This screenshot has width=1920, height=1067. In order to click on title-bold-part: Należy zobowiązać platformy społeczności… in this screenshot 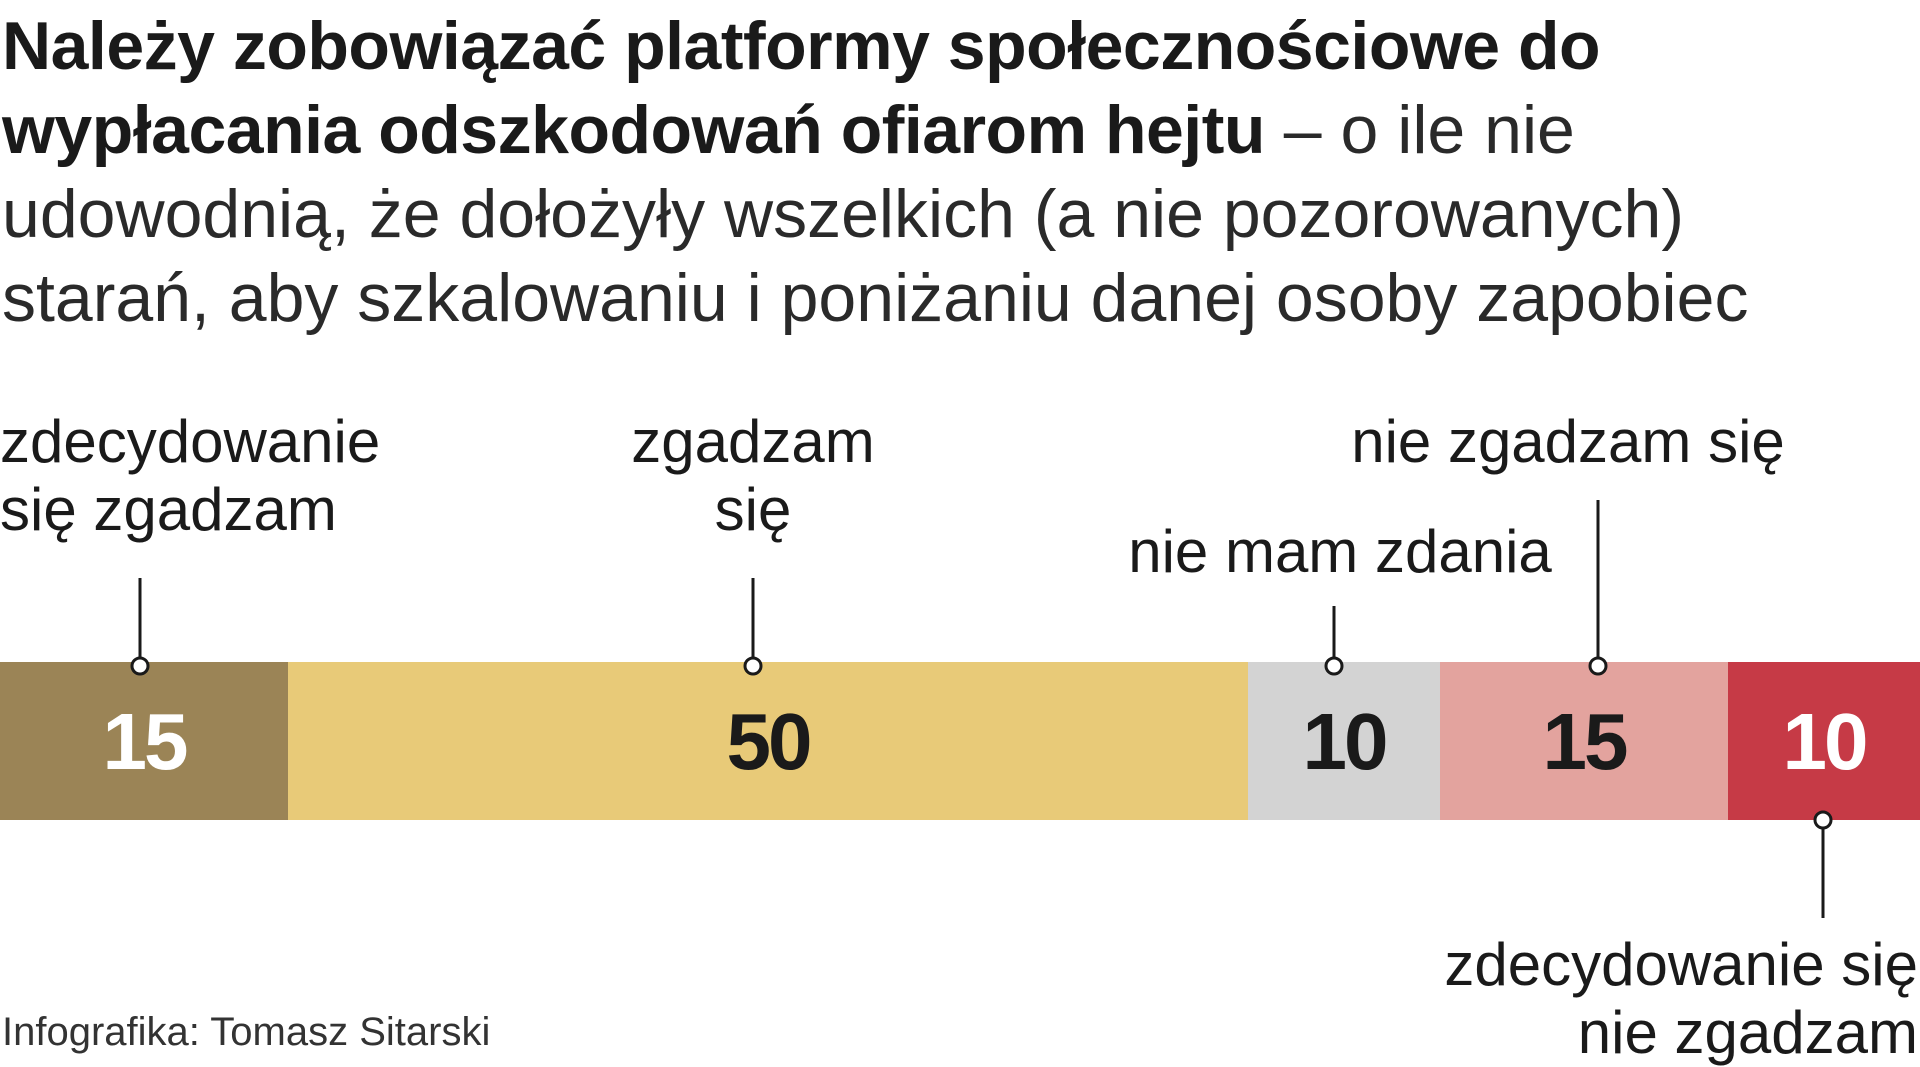, I will do `click(801, 88)`.